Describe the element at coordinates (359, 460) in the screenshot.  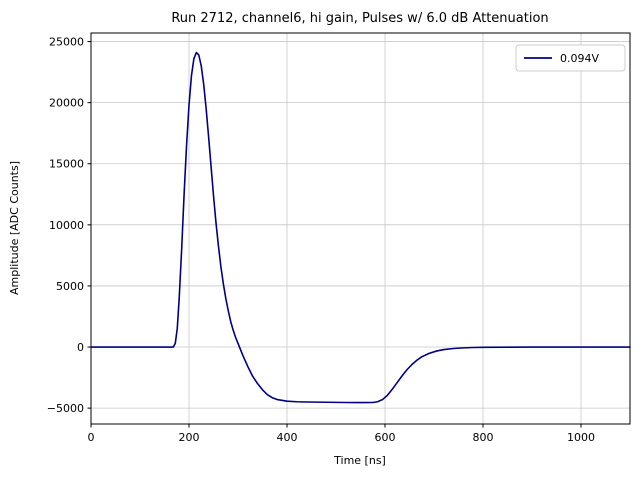
I see `x-axis-label: Time [ns]` at that location.